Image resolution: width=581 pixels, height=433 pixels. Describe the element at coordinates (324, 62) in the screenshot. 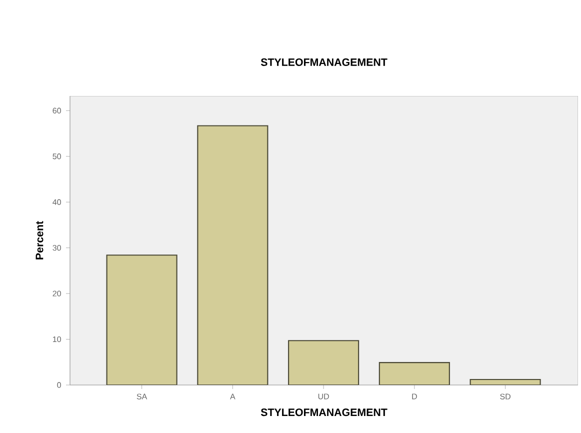

I see `chart-title: STYLEOFMANAGEMENT` at that location.